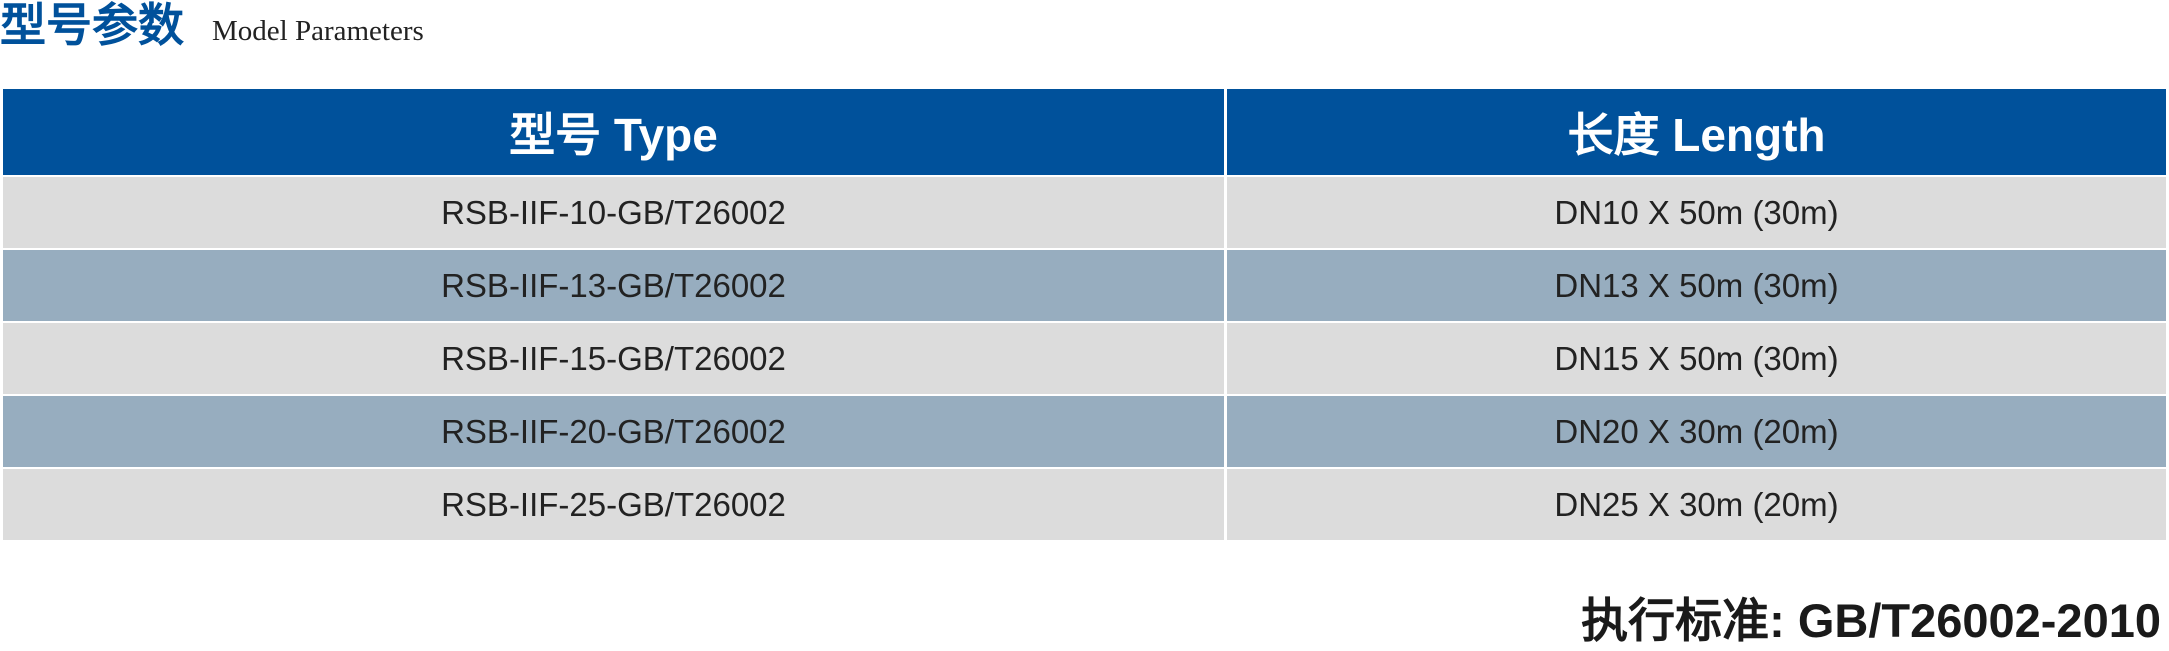 This screenshot has height=651, width=2169. I want to click on standard-note: 执行标准: GB/T26002-2010, so click(1871, 620).